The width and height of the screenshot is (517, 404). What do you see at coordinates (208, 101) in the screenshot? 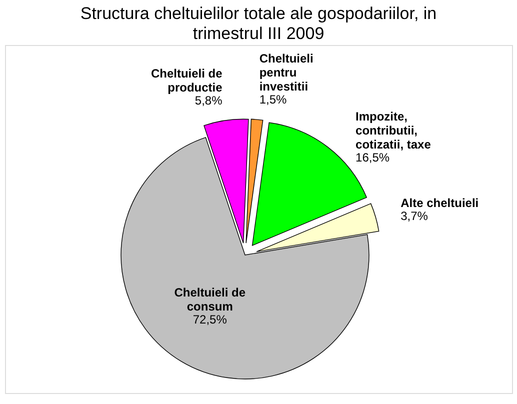
I see `data-label: 5,8%` at bounding box center [208, 101].